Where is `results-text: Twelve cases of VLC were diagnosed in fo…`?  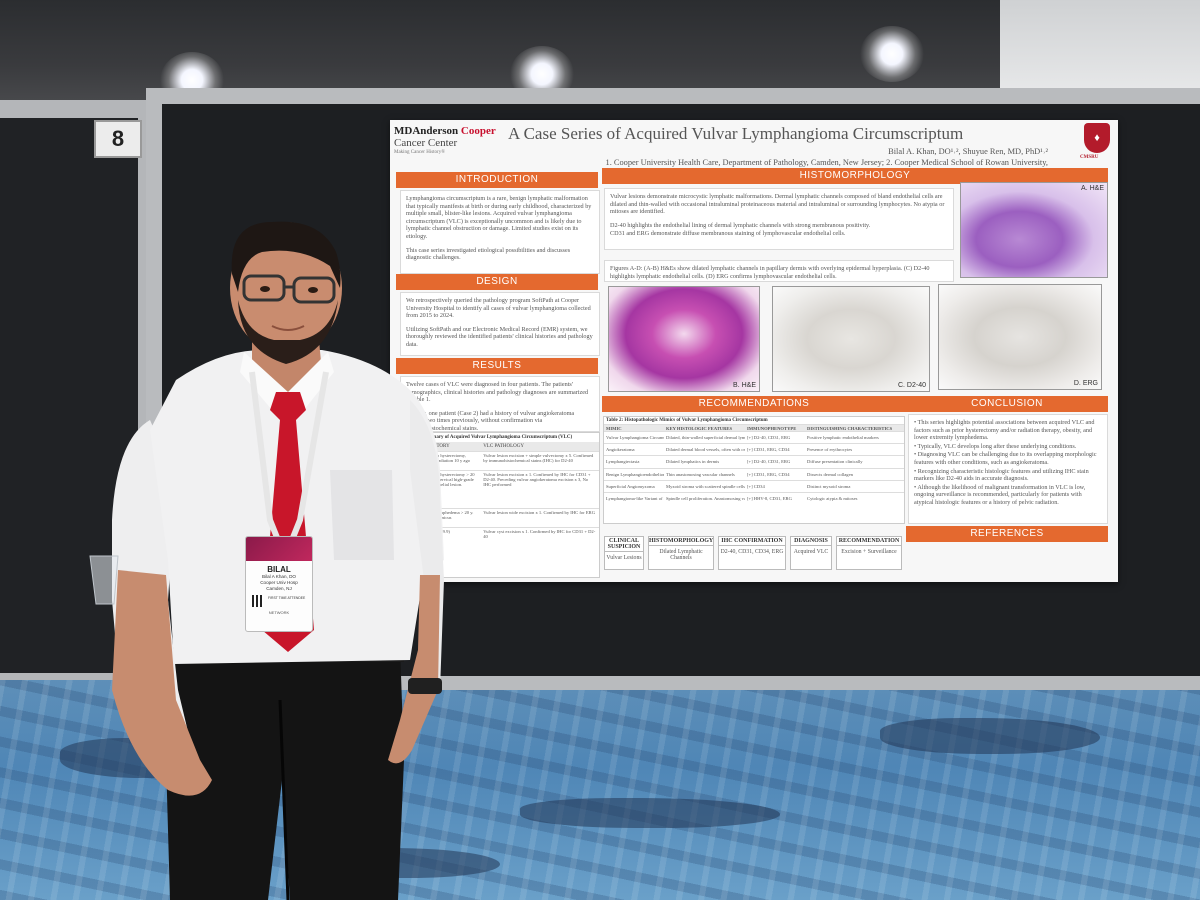
results-text: Twelve cases of VLC were diagnosed in fo… is located at coordinates (500, 404).